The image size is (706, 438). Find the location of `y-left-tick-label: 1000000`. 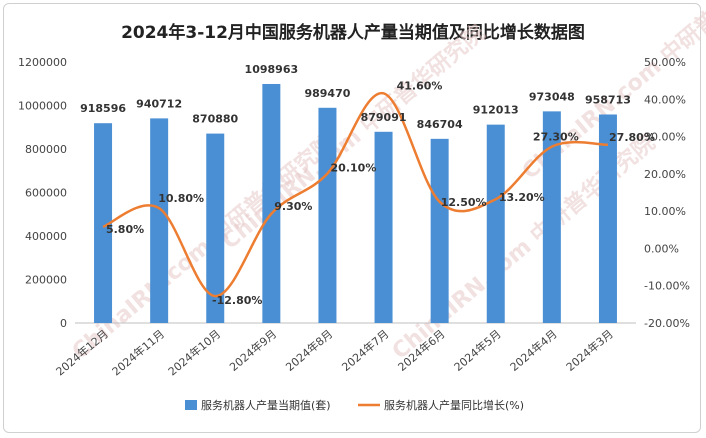

y-left-tick-label: 1000000 is located at coordinates (42, 106).